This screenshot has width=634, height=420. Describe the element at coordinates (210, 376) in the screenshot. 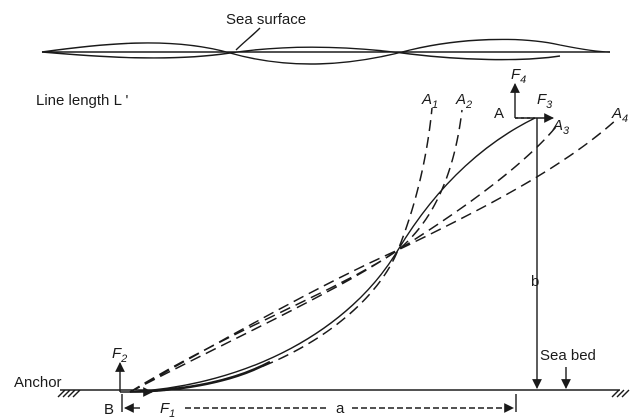

I see `curve-main-thick` at that location.